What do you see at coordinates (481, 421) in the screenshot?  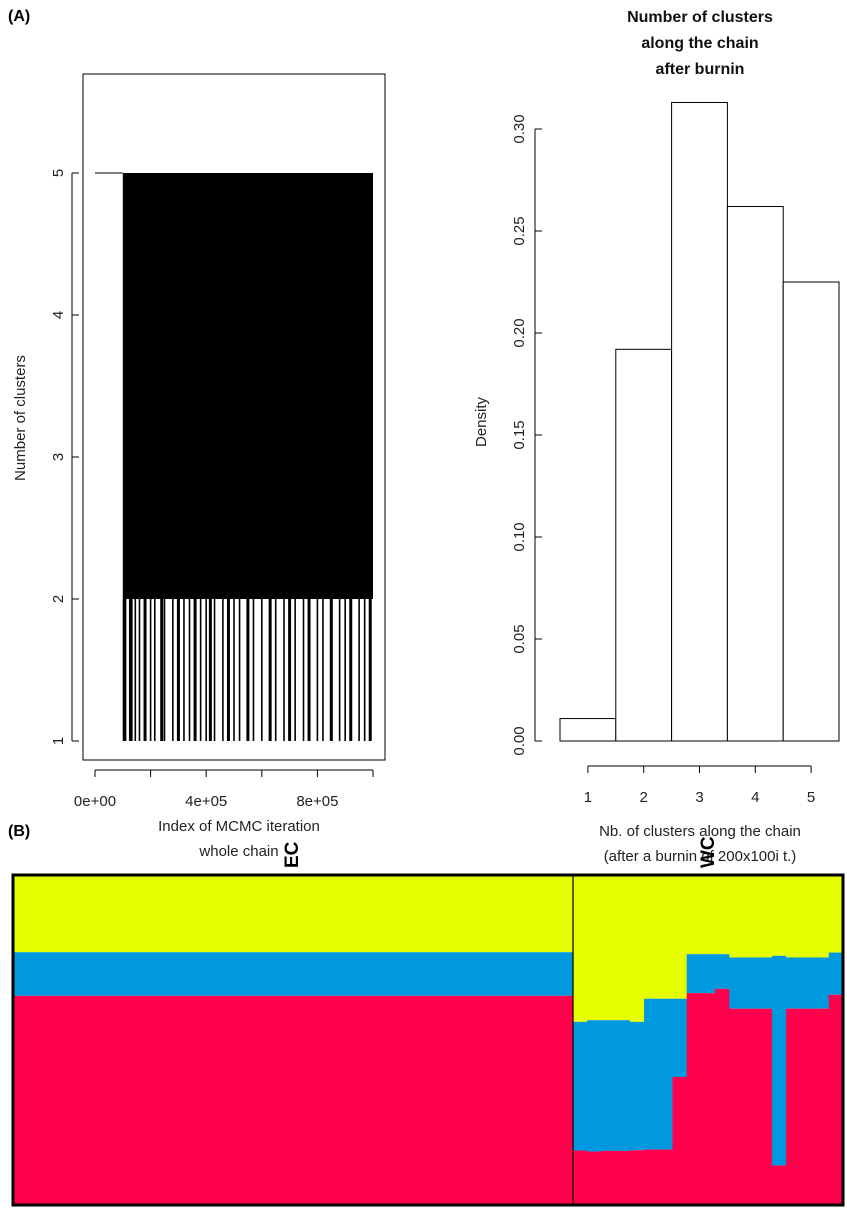 I see `histogram-ylabel: Density` at bounding box center [481, 421].